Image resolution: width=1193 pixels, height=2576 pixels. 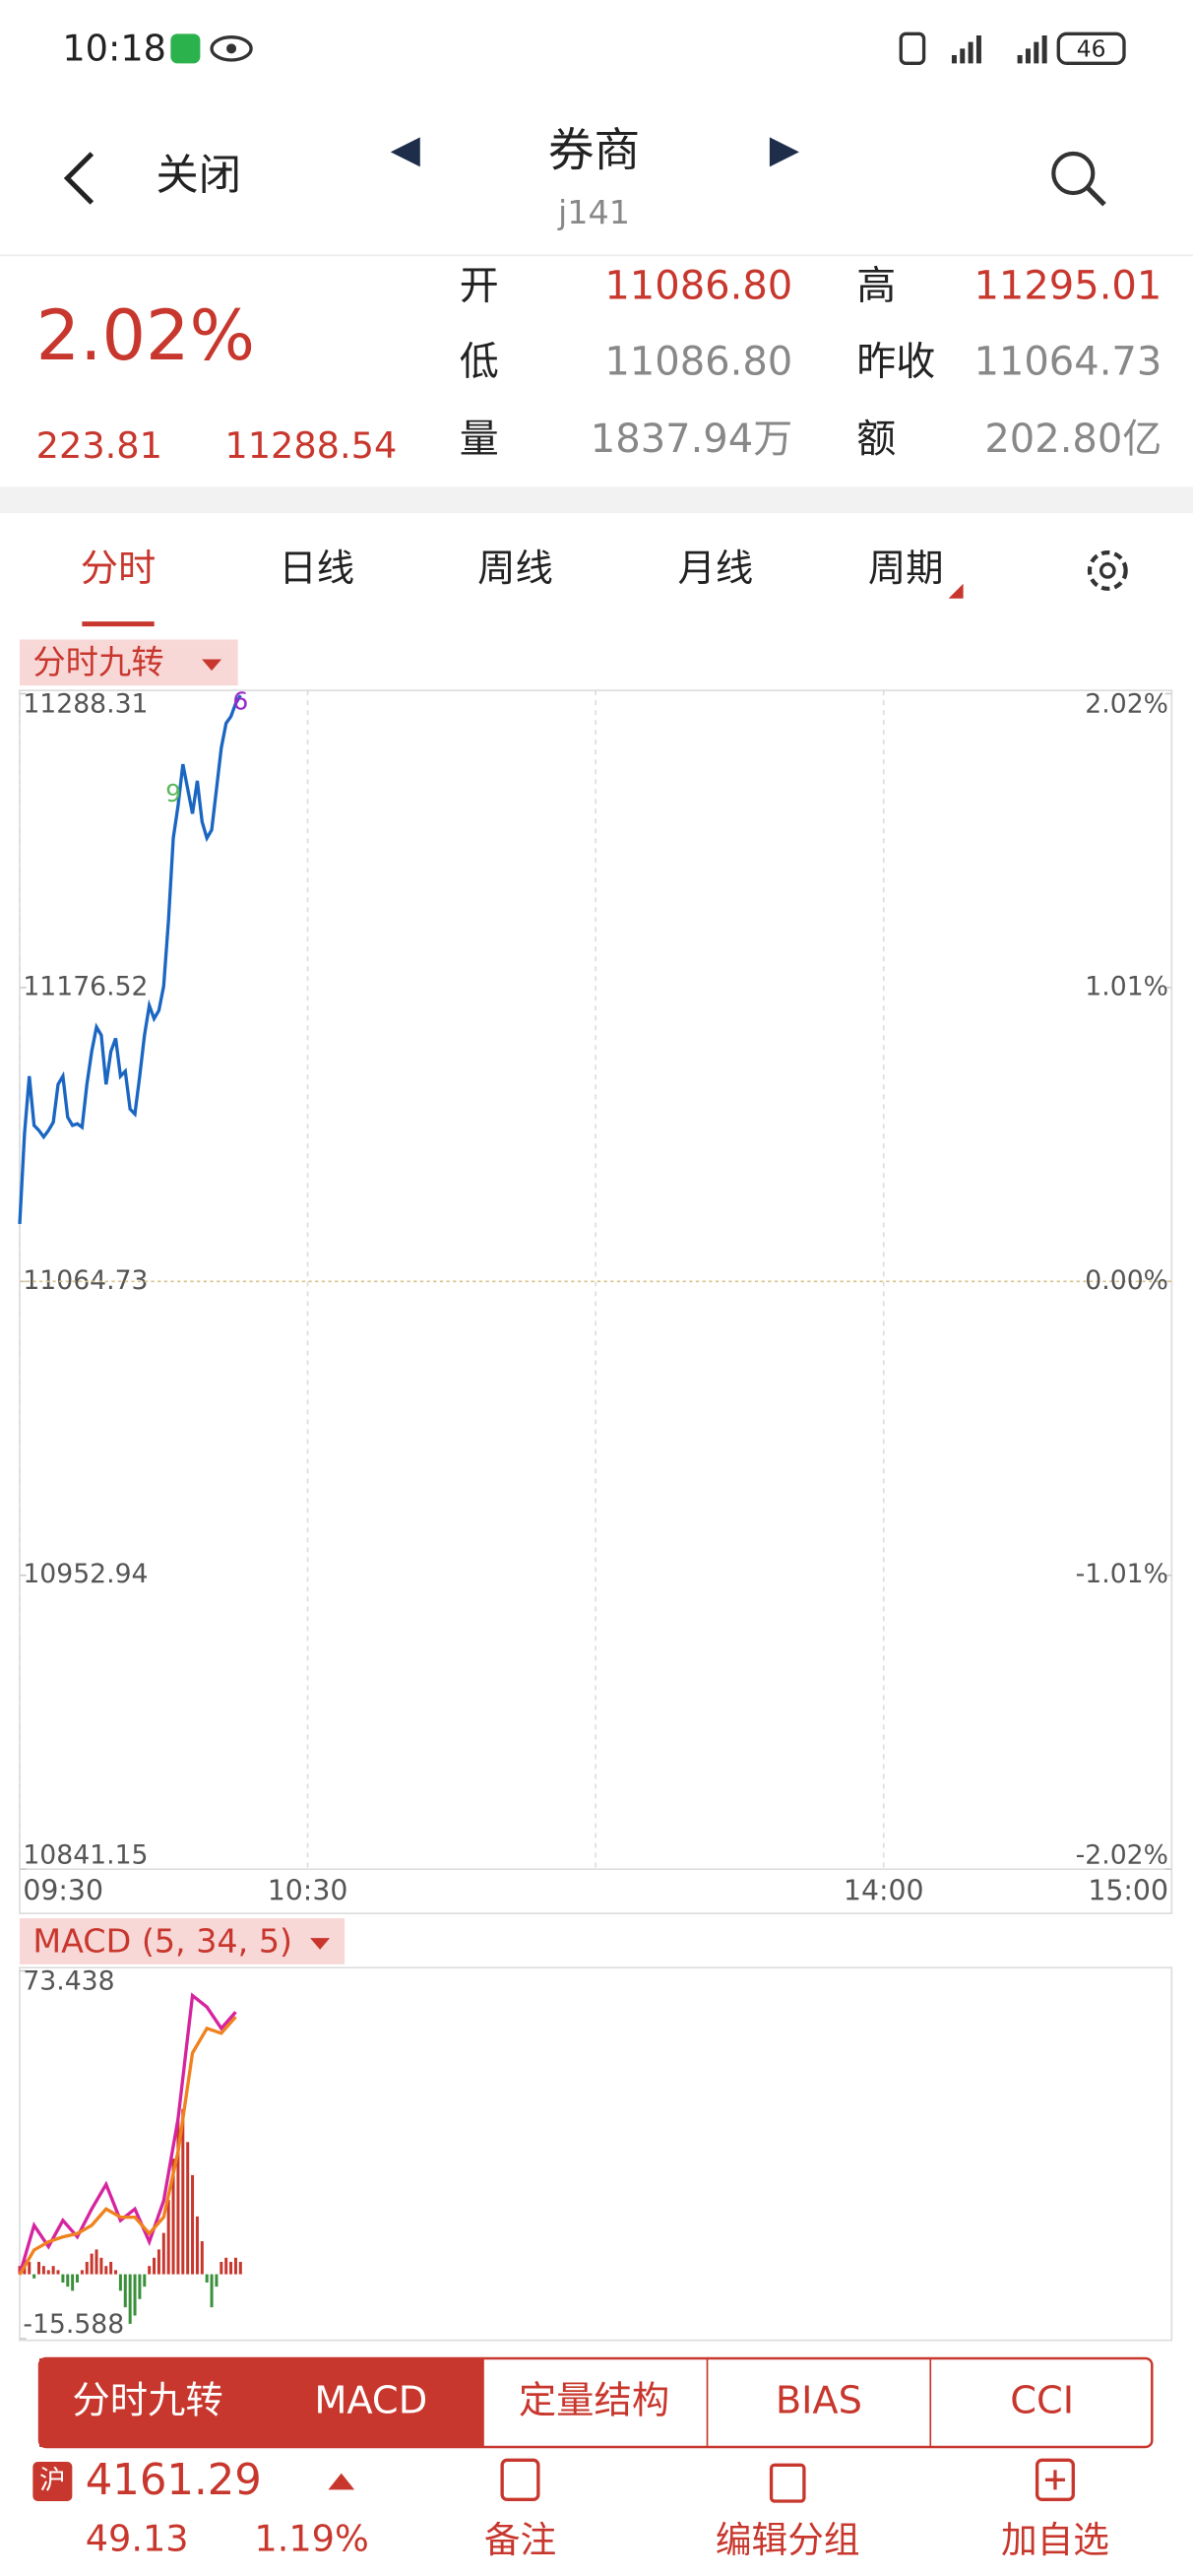 What do you see at coordinates (68, 1981) in the screenshot?
I see `y-tick-label: 73.438` at bounding box center [68, 1981].